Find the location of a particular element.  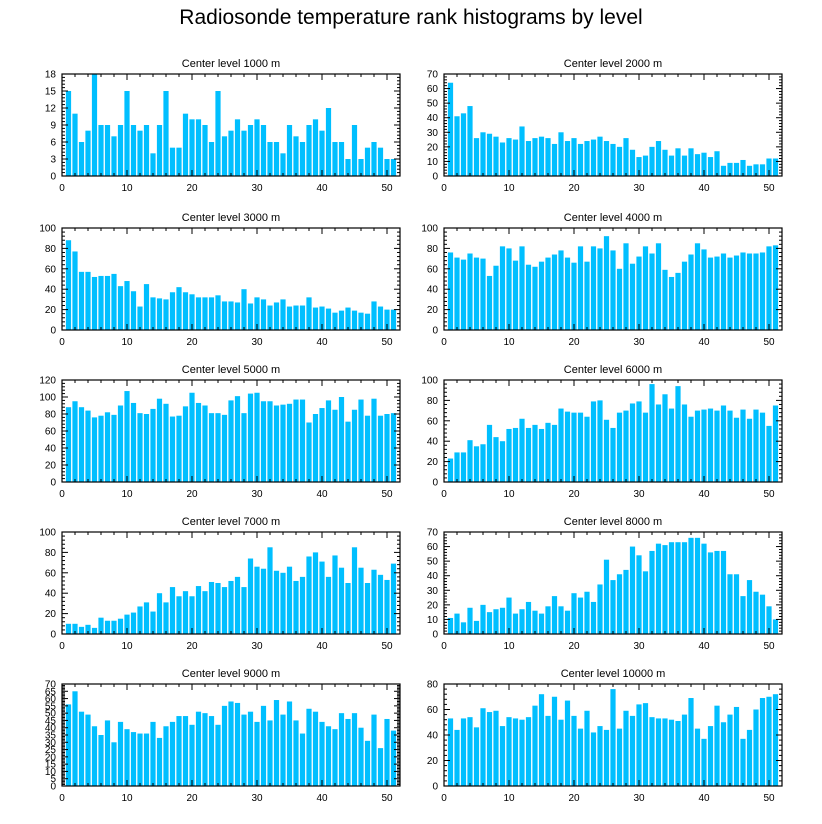

y-tick-label: 65 is located at coordinates (51, 692).